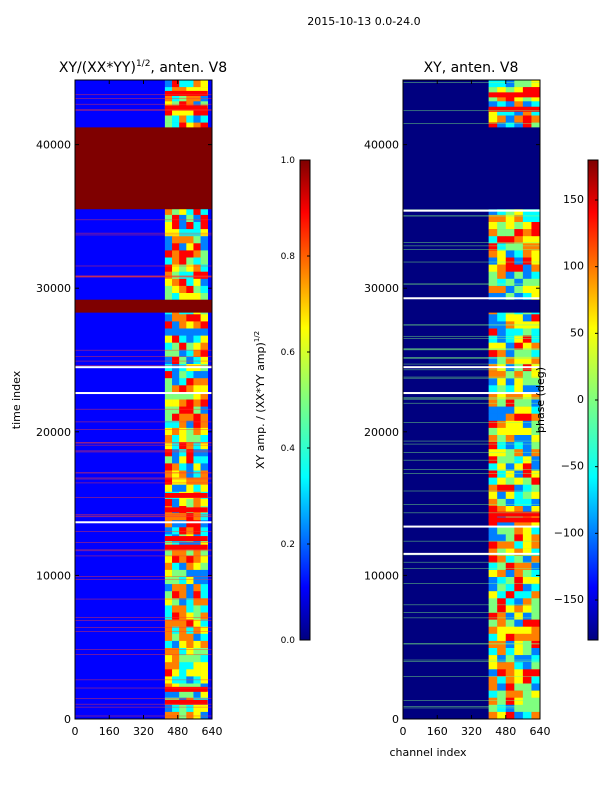  I want to click on phase-y-tick-label: 40000, so click(381, 145).